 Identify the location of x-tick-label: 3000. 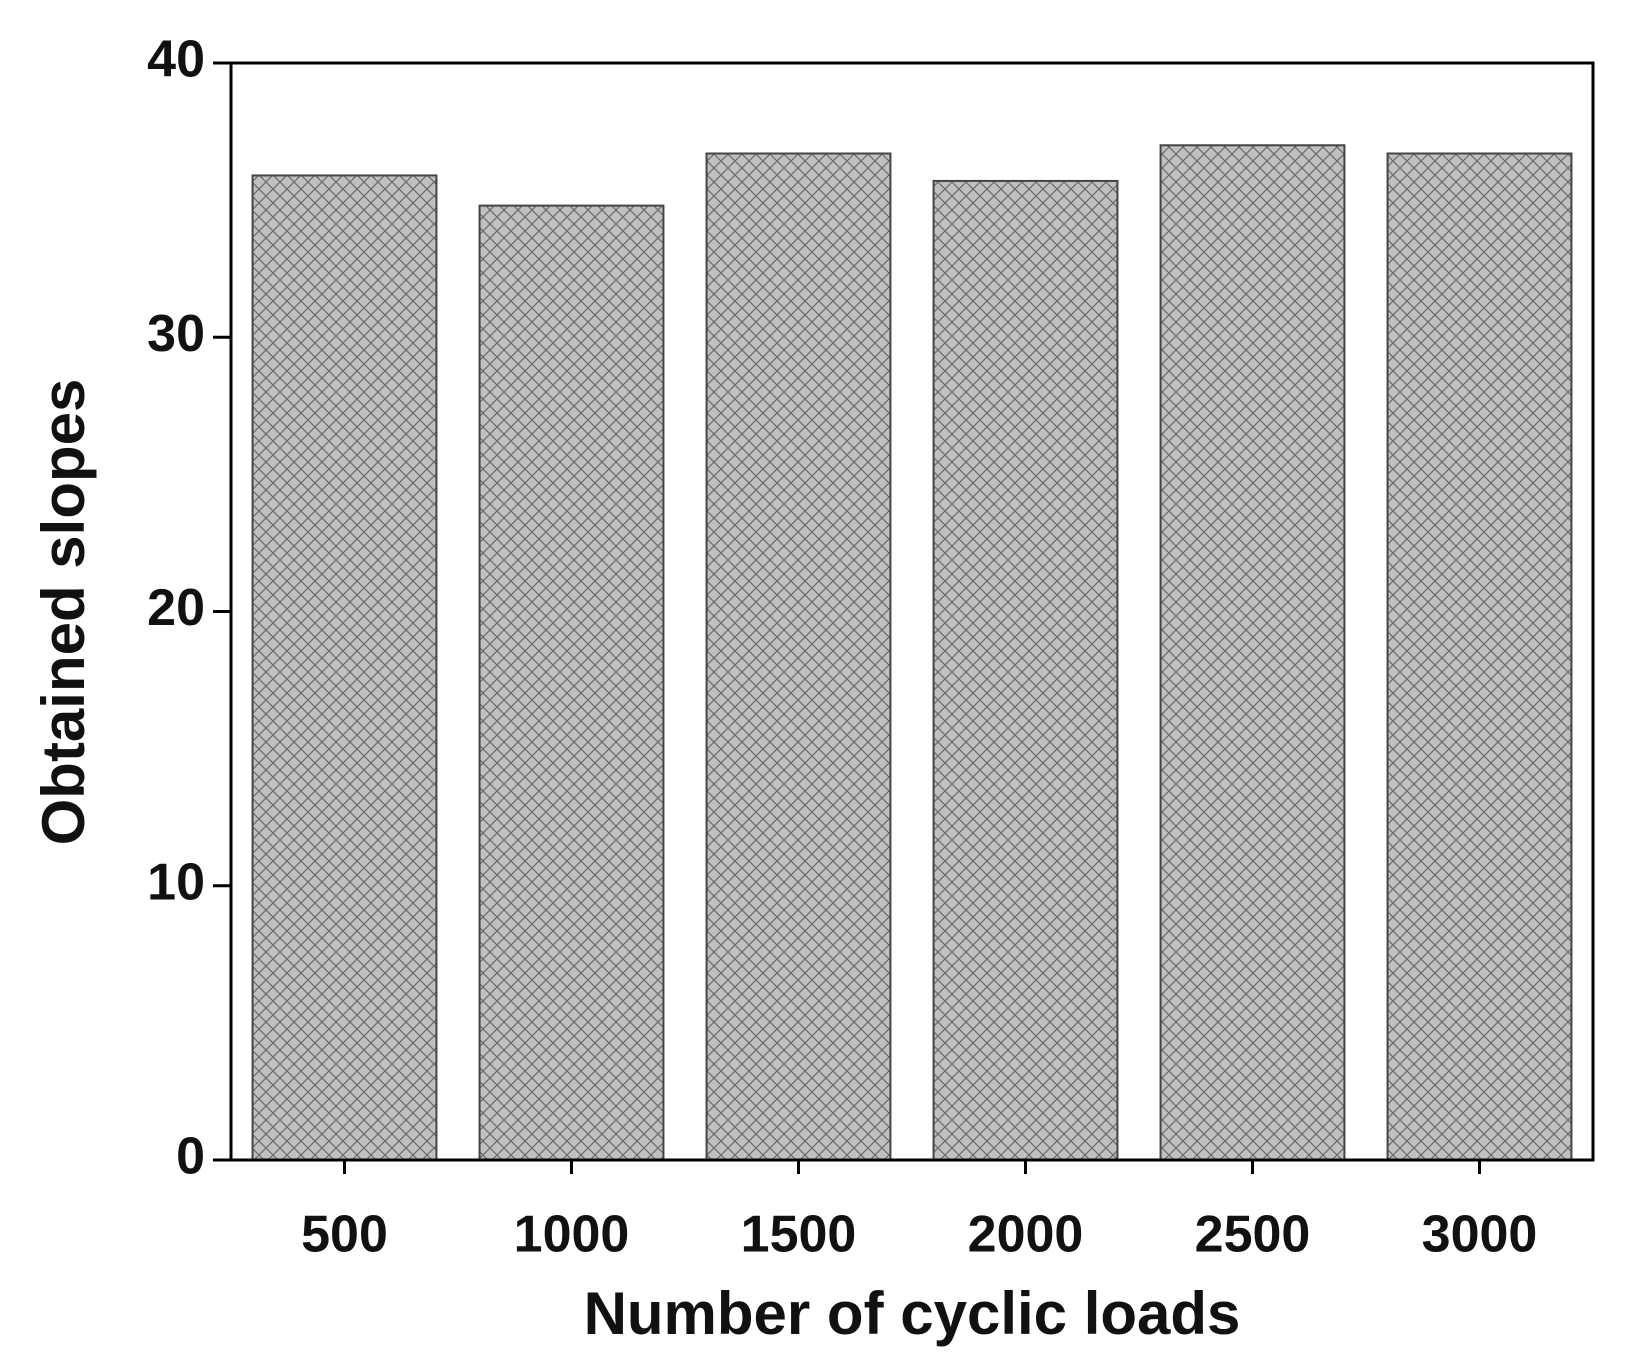
(1480, 1235).